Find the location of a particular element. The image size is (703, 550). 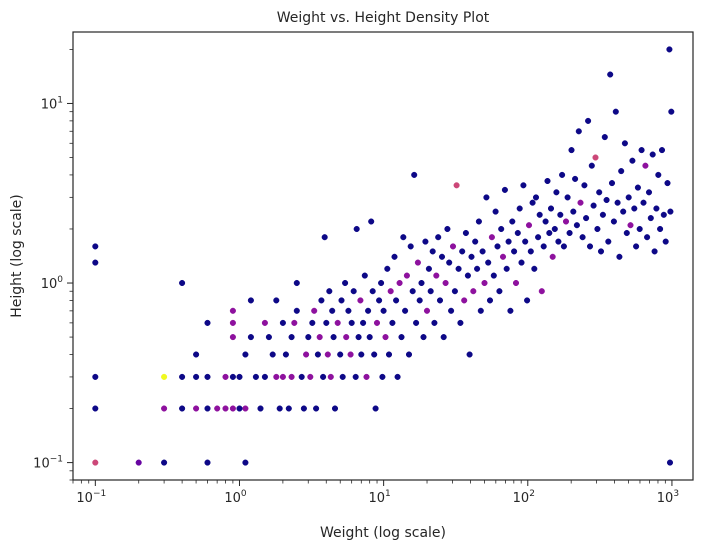

y-axis-label: Height (log scale) is located at coordinates (17, 256).